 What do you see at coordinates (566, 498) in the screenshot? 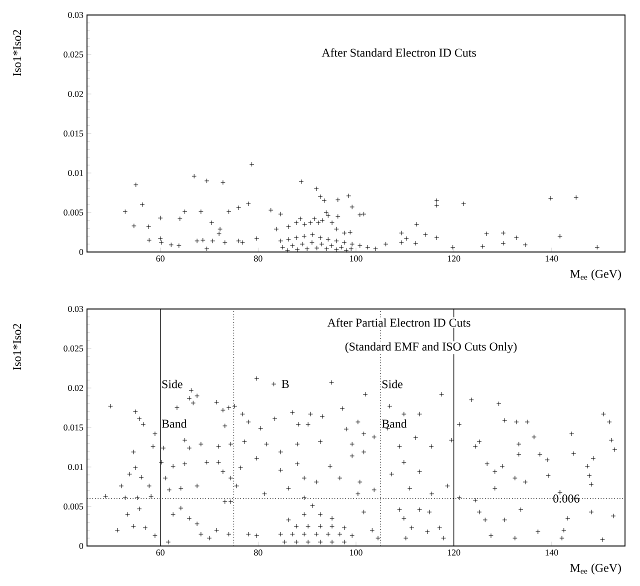
I see `annotation: 0.006` at bounding box center [566, 498].